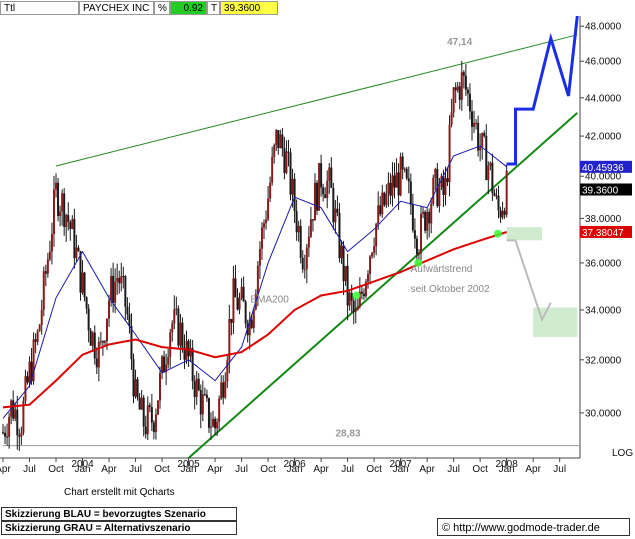 The image size is (635, 539). I want to click on x-tick-label: Apr, so click(5, 469).